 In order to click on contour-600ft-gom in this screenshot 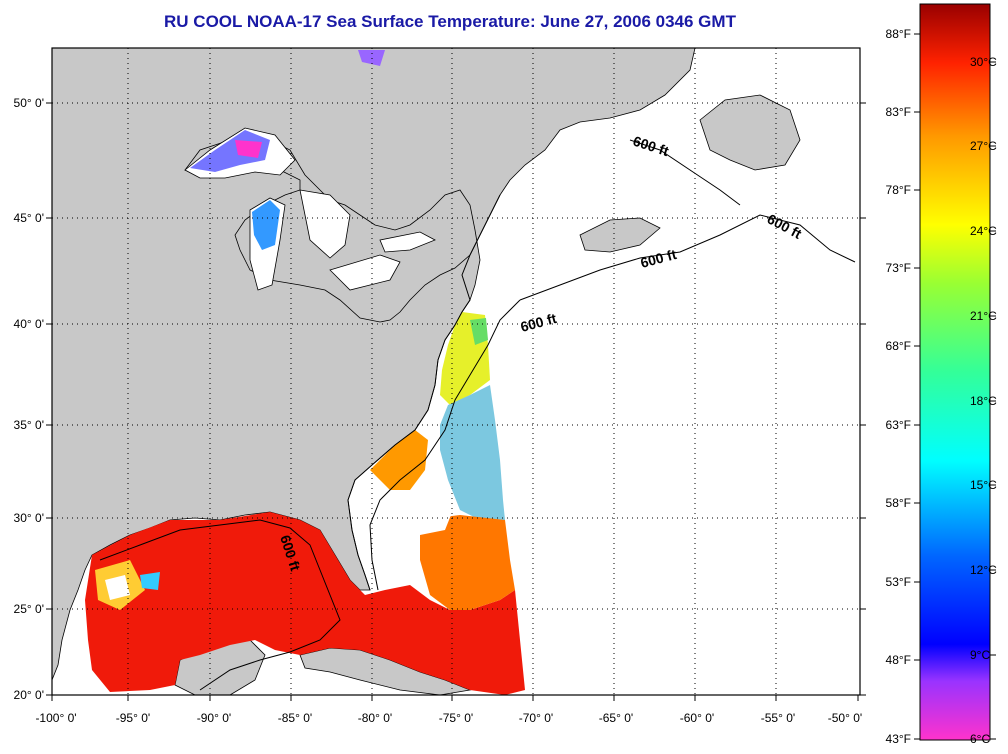, I will do `click(685, 172)`.